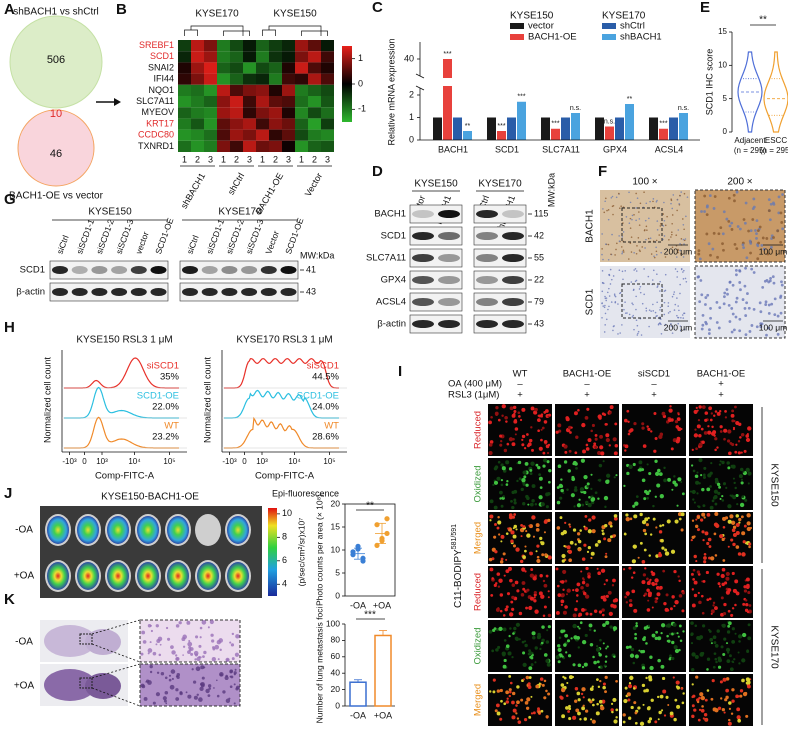  I want to click on replicate-label: 1, so click(184, 159).